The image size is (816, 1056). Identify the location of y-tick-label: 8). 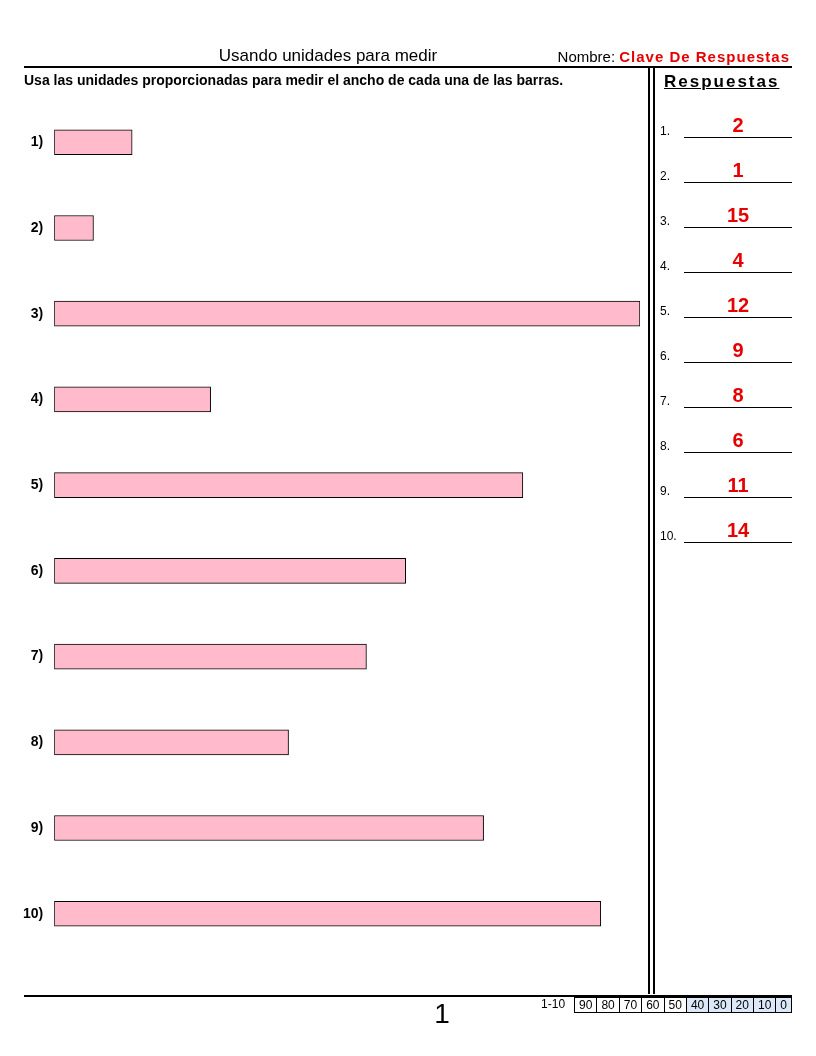
(37, 741).